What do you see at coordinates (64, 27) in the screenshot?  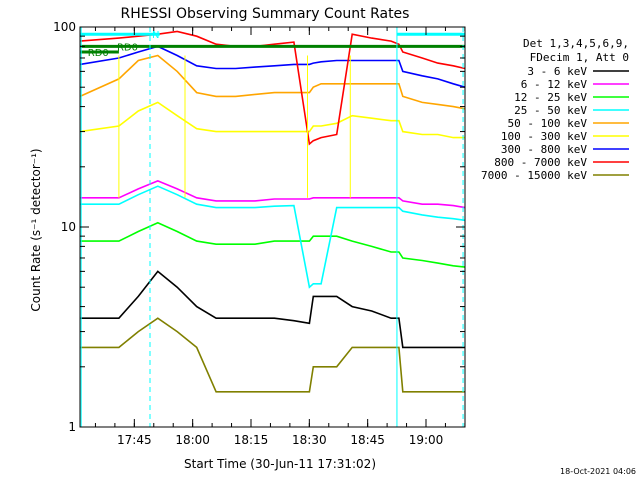 I see `y-tick-label: 100` at bounding box center [64, 27].